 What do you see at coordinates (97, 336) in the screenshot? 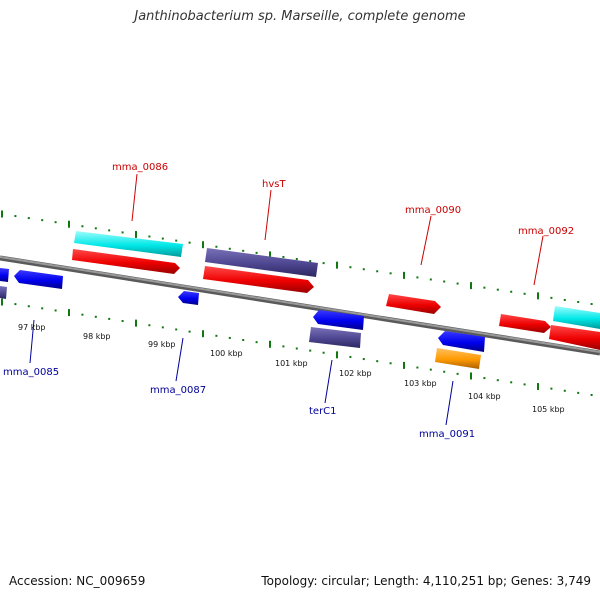
I see `kbp-label: 98 kbp` at bounding box center [97, 336].